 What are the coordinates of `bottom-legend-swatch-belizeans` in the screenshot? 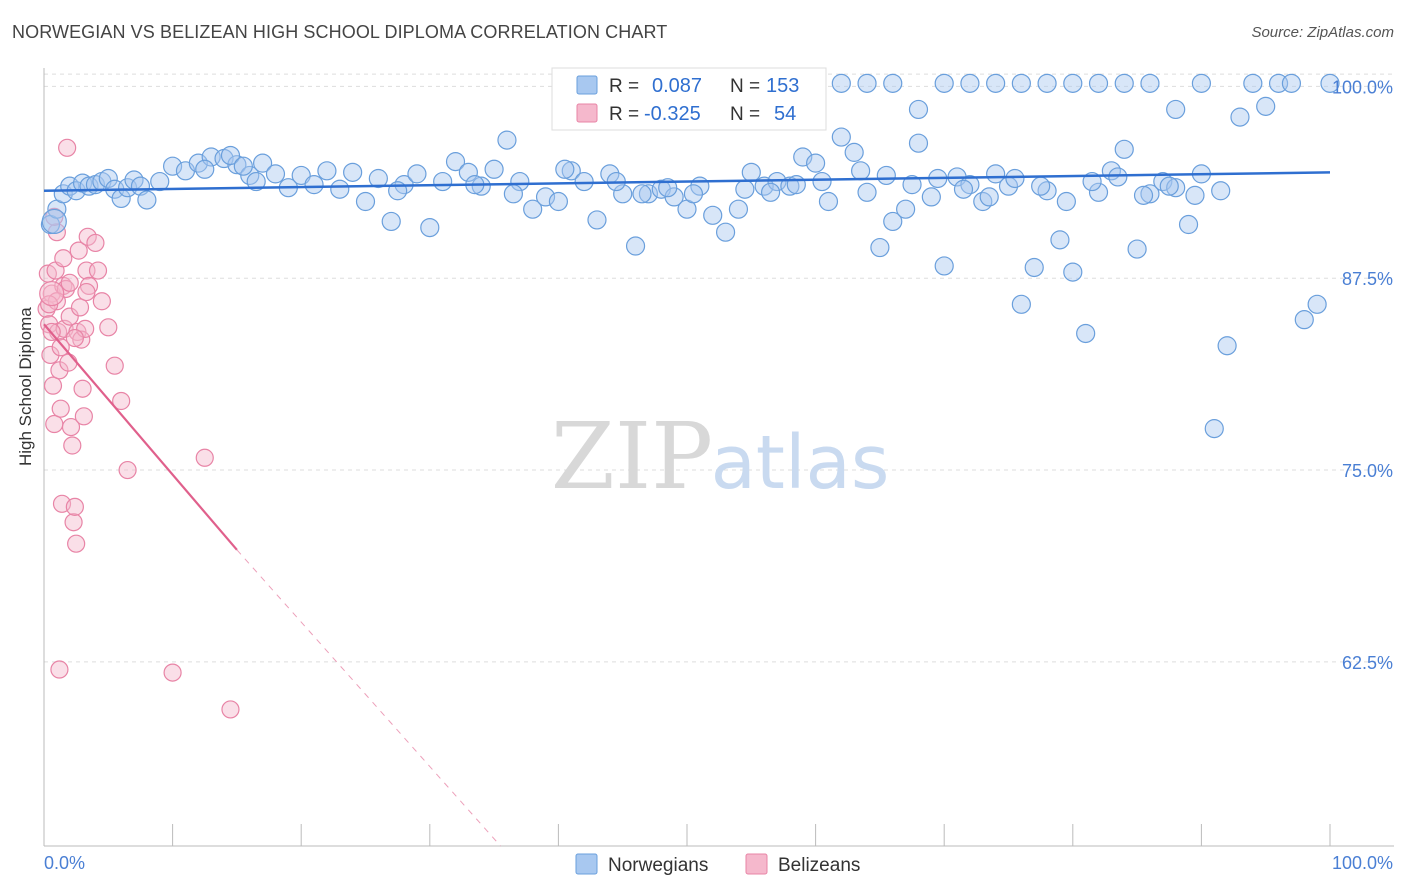 It's located at (756, 864).